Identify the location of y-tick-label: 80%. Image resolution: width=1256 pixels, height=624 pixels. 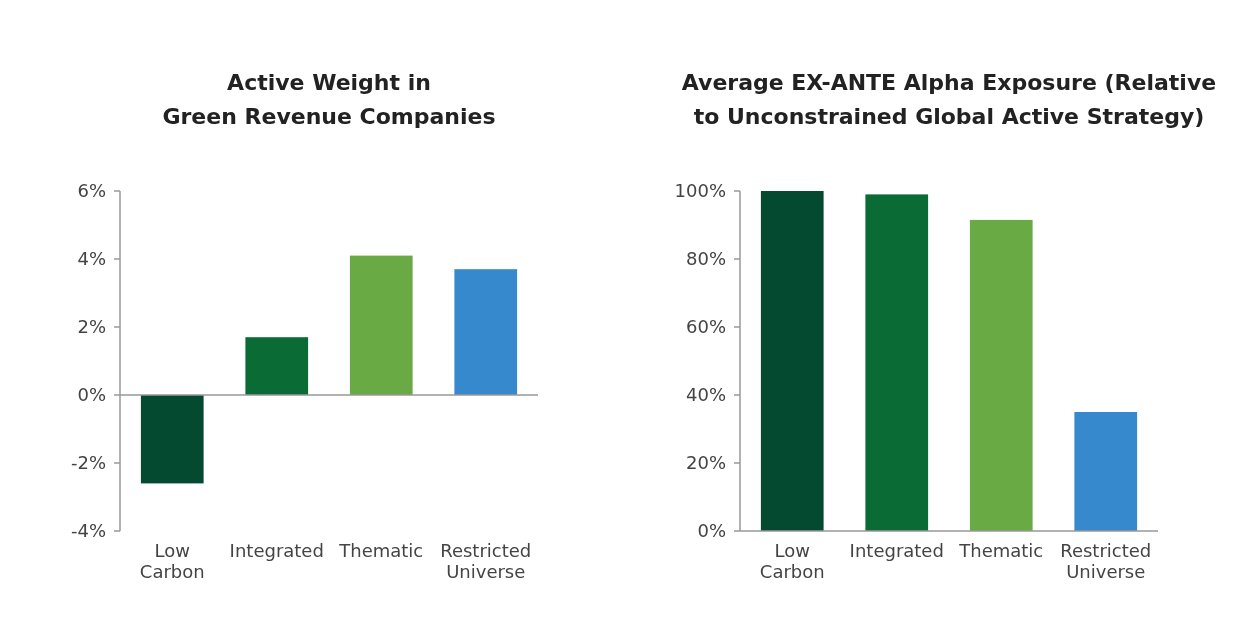
(705, 259).